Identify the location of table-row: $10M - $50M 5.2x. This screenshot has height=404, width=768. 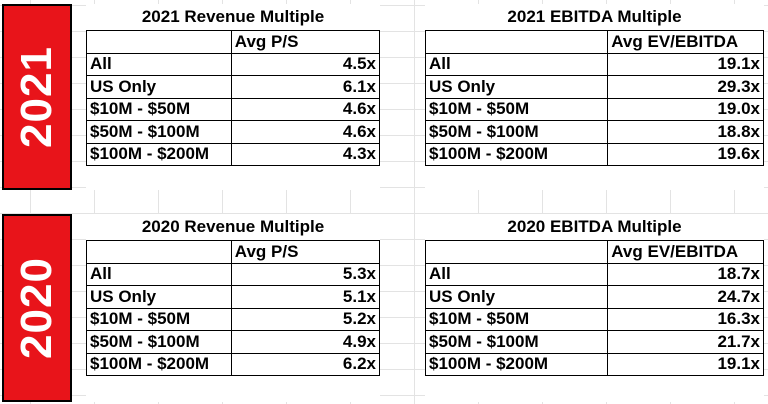
(233, 319).